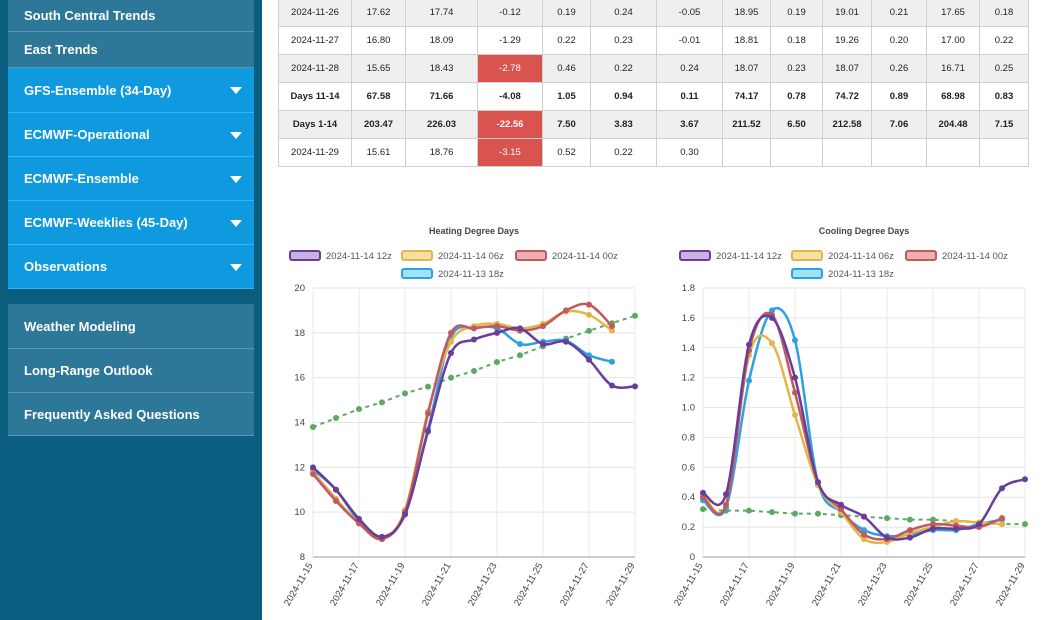 The width and height of the screenshot is (1047, 620). Describe the element at coordinates (131, 326) in the screenshot. I see `sidebar-item-weather-modeling: Weather Modeling` at that location.